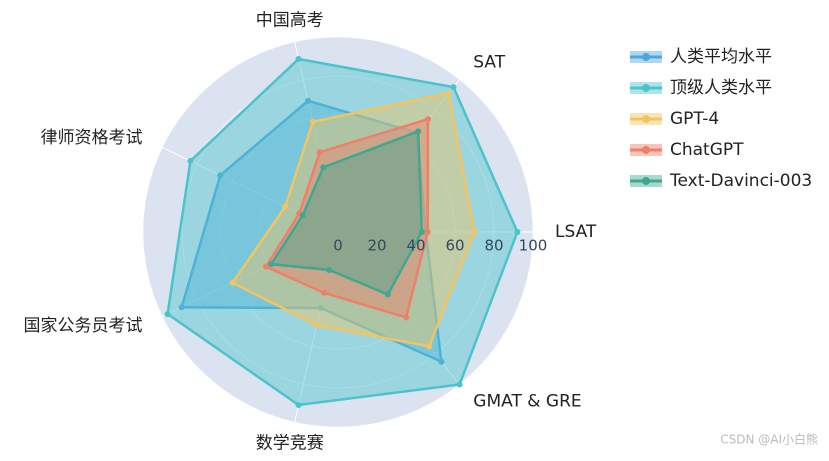 This screenshot has width=829, height=461. What do you see at coordinates (91, 138) in the screenshot?
I see `category-label: 律师资格考试` at bounding box center [91, 138].